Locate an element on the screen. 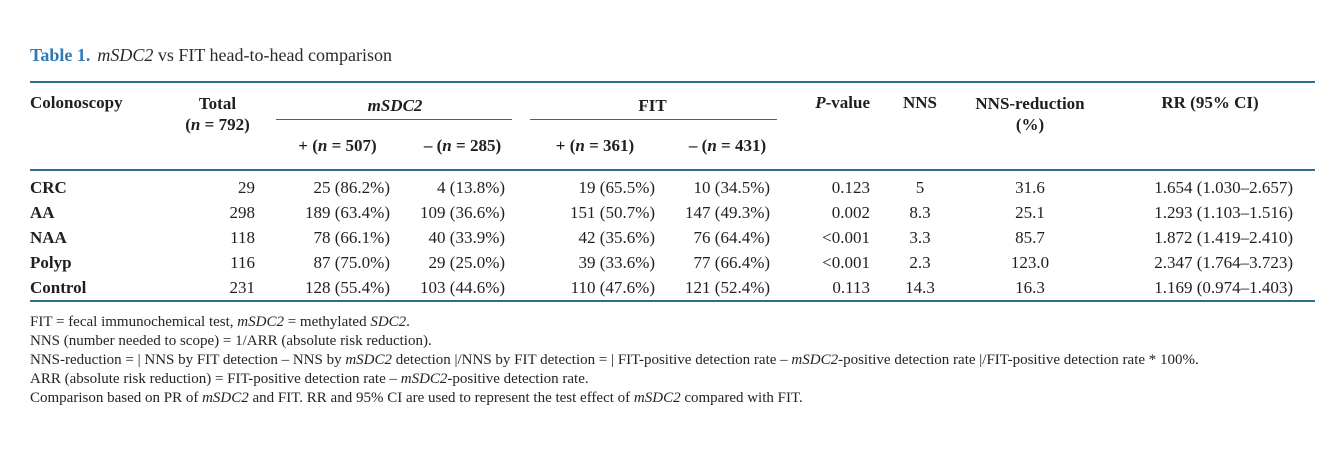  column-header-total: Total (n = 792) is located at coordinates (217, 126).